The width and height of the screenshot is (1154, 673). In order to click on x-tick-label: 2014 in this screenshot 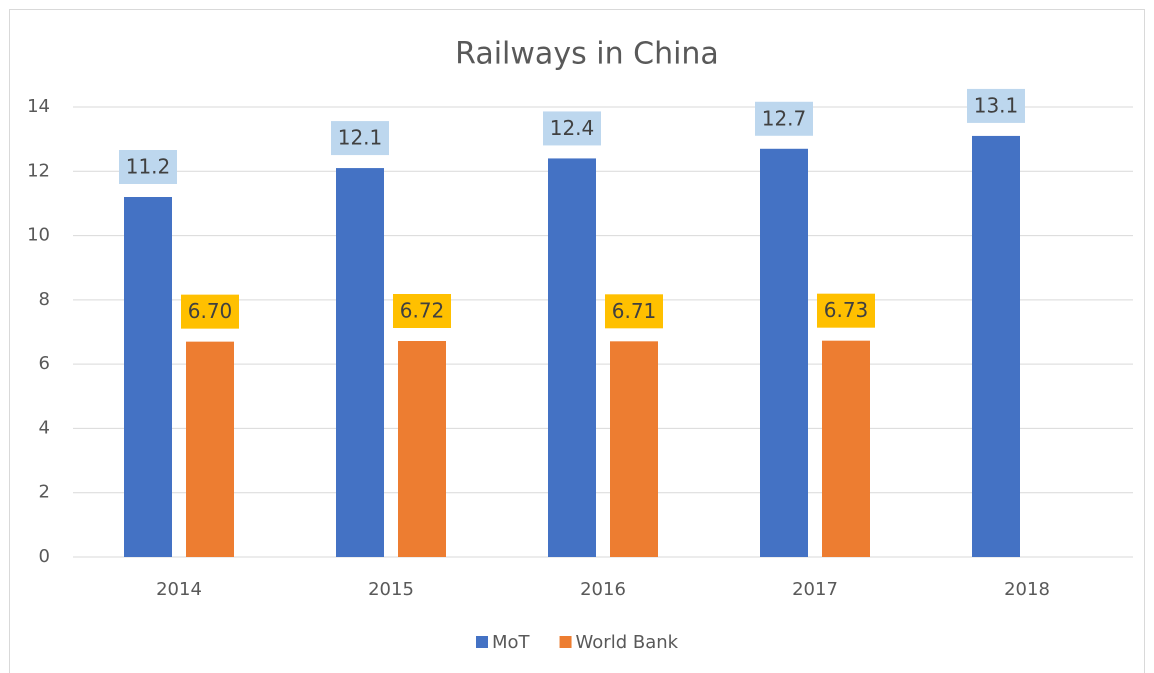, I will do `click(179, 589)`.